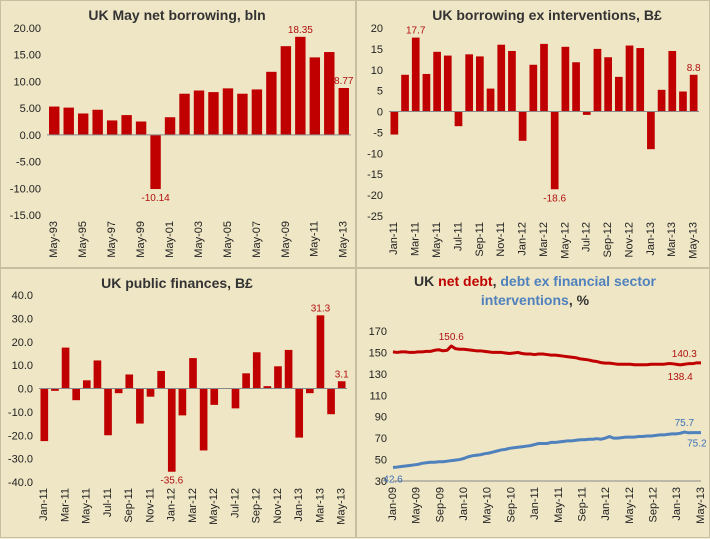 This screenshot has height=539, width=710. I want to click on chart-title-part: net debt, so click(465, 281).